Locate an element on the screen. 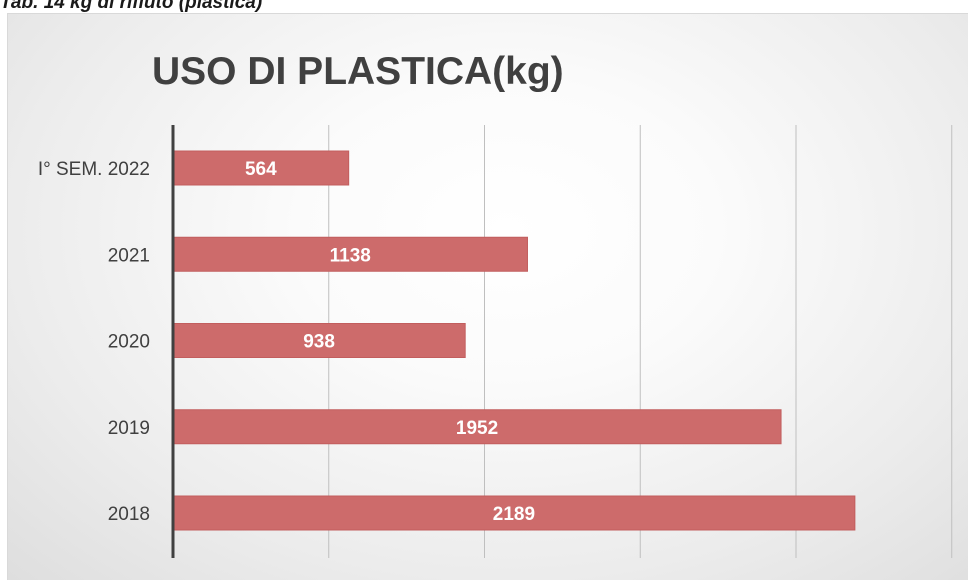  category-label: 2021 is located at coordinates (129, 255).